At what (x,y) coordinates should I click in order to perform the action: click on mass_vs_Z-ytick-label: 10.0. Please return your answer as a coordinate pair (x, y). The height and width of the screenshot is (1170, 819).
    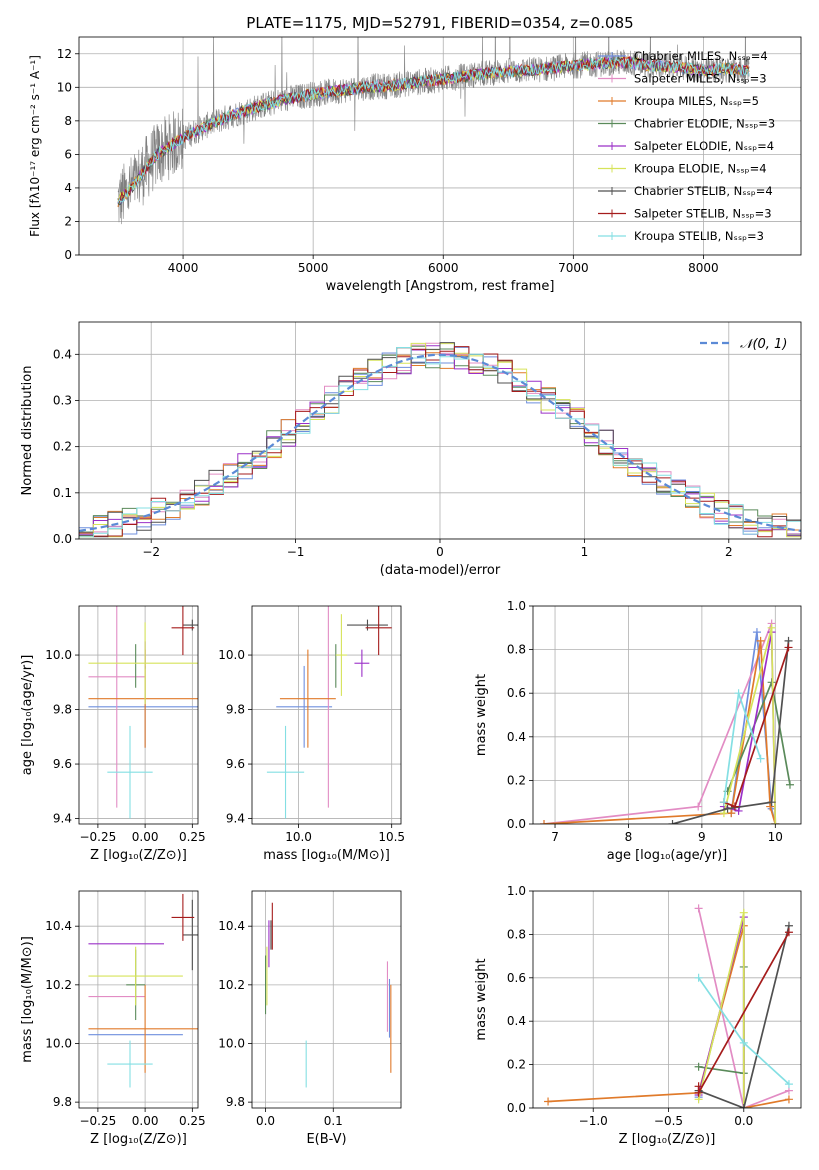
    Looking at the image, I should click on (58, 1043).